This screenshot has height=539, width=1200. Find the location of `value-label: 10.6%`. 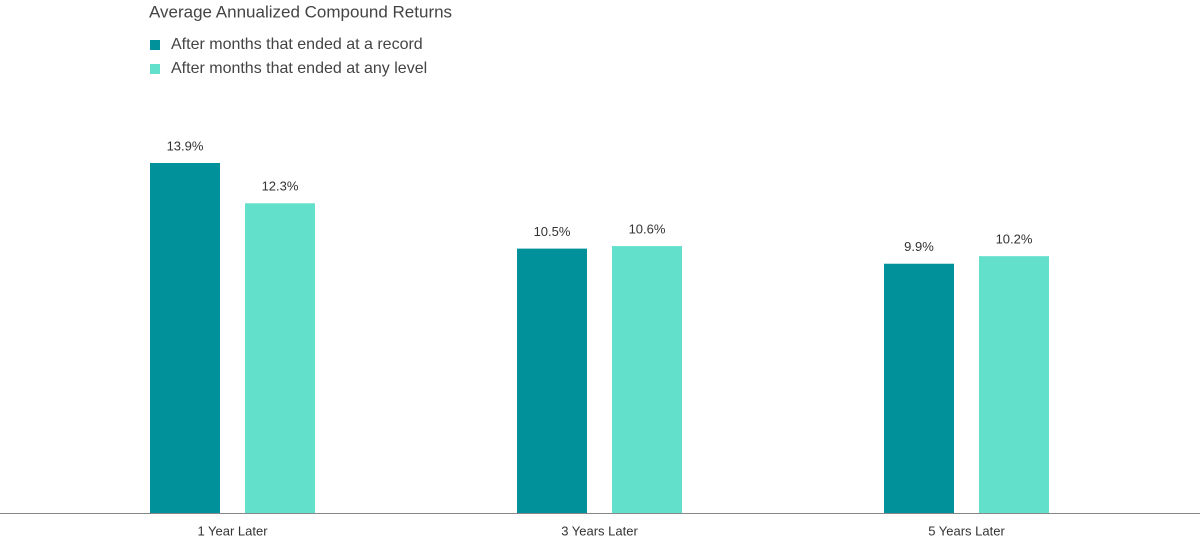

value-label: 10.6% is located at coordinates (647, 229).